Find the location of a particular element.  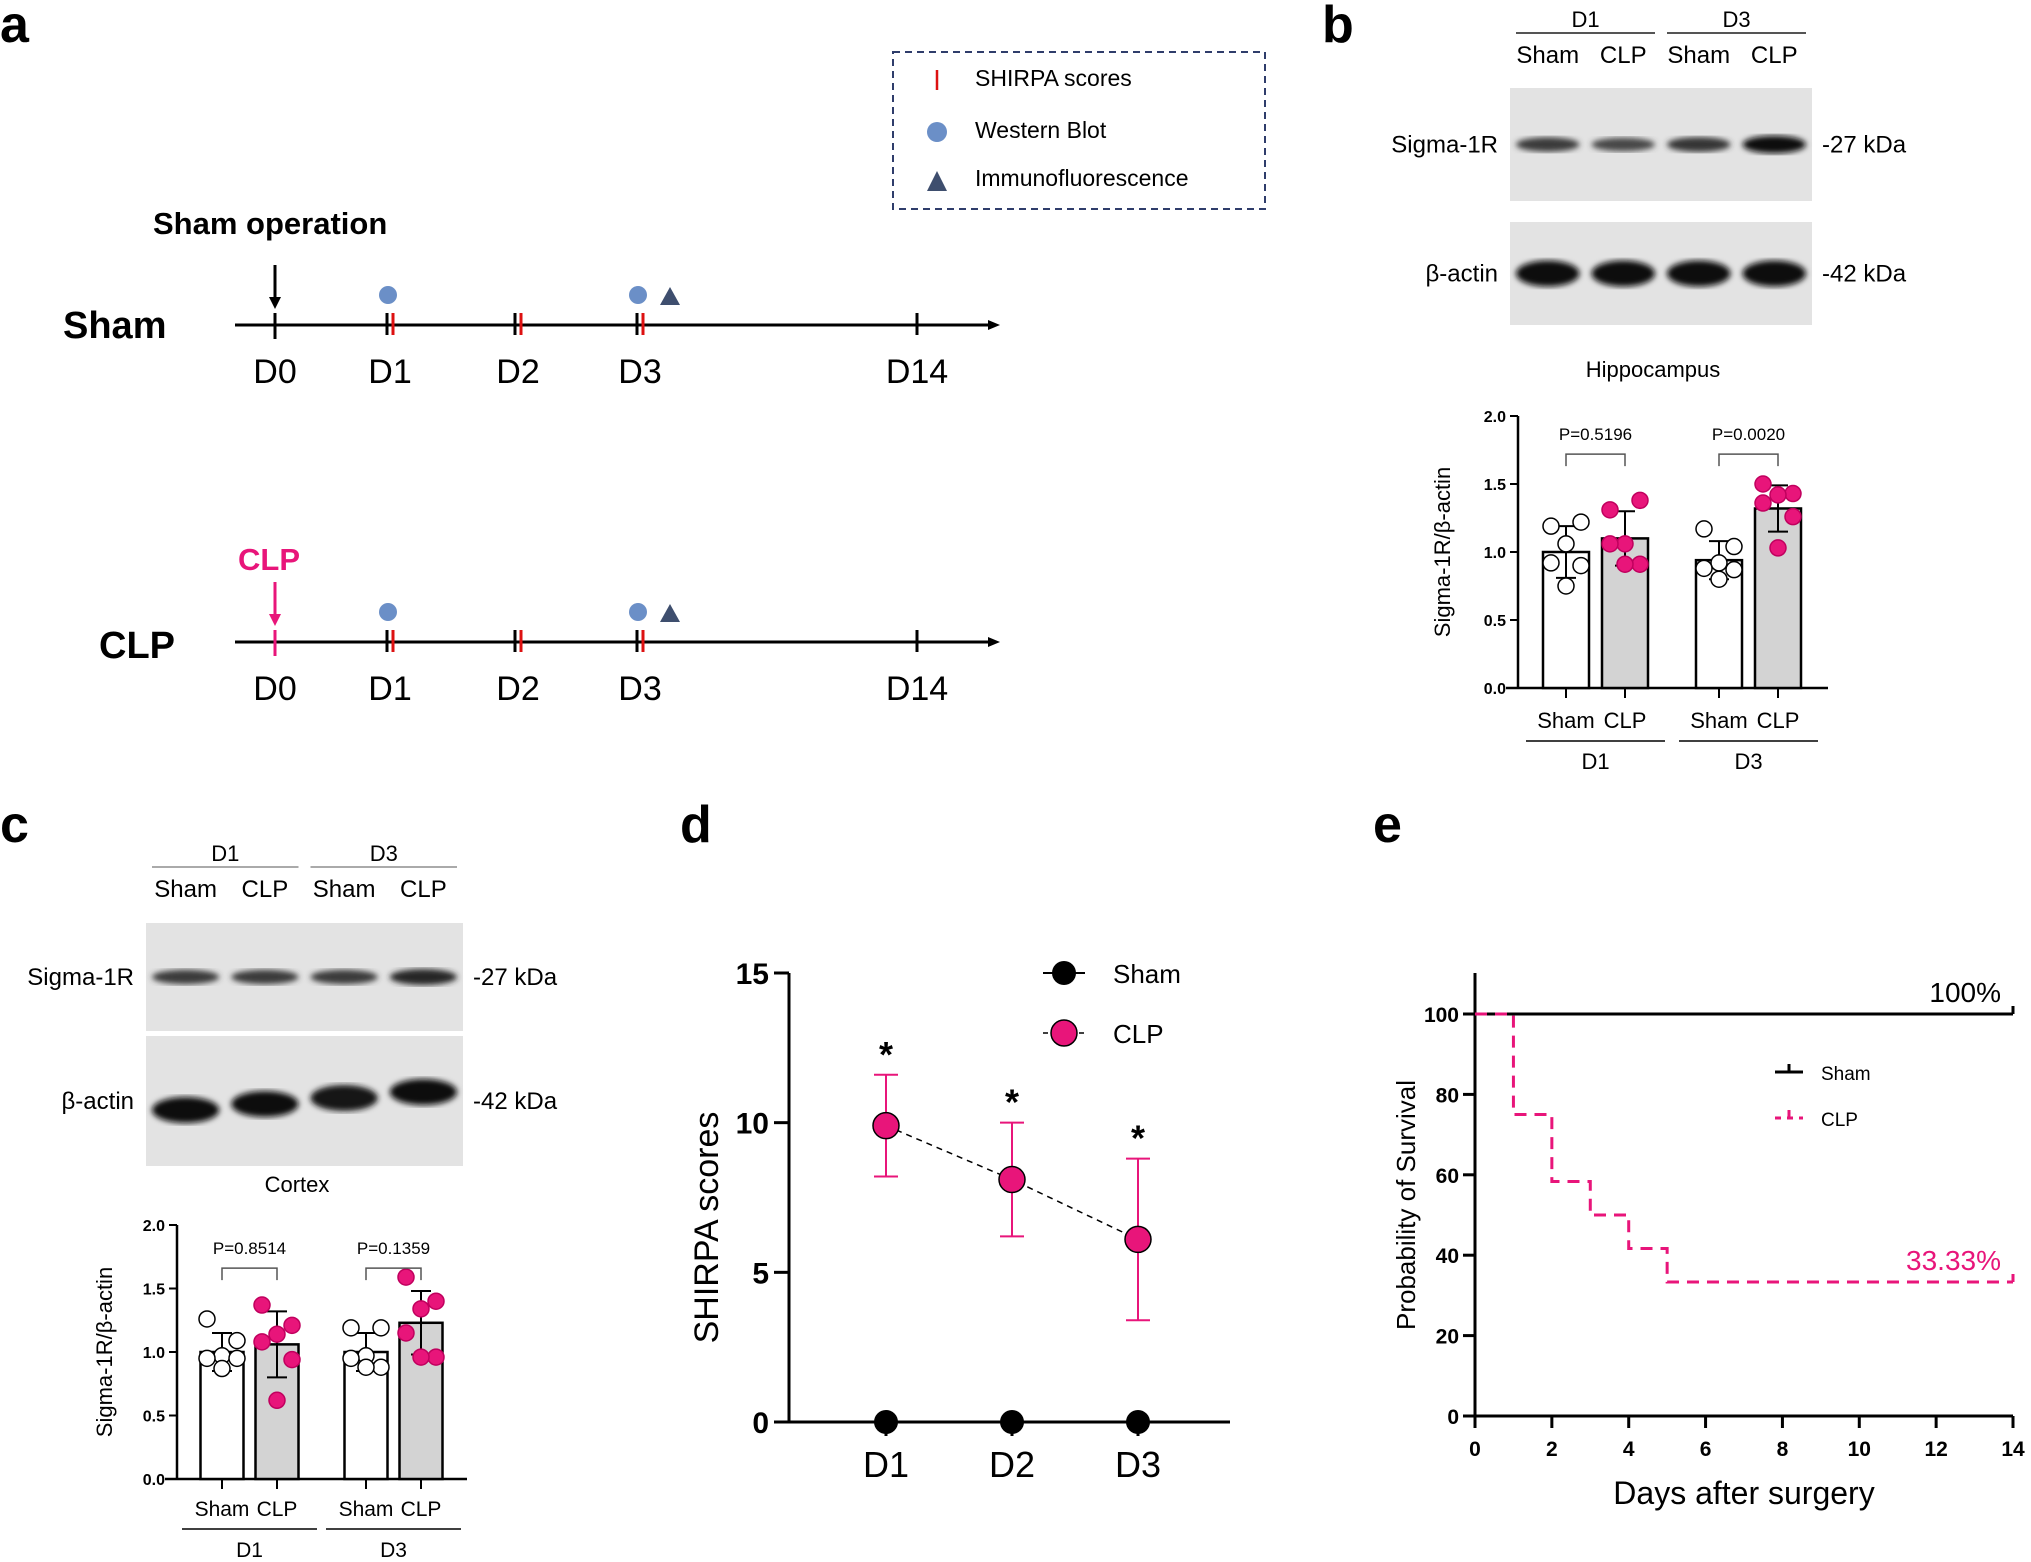

clp-operation-label: CLP is located at coordinates (269, 559).